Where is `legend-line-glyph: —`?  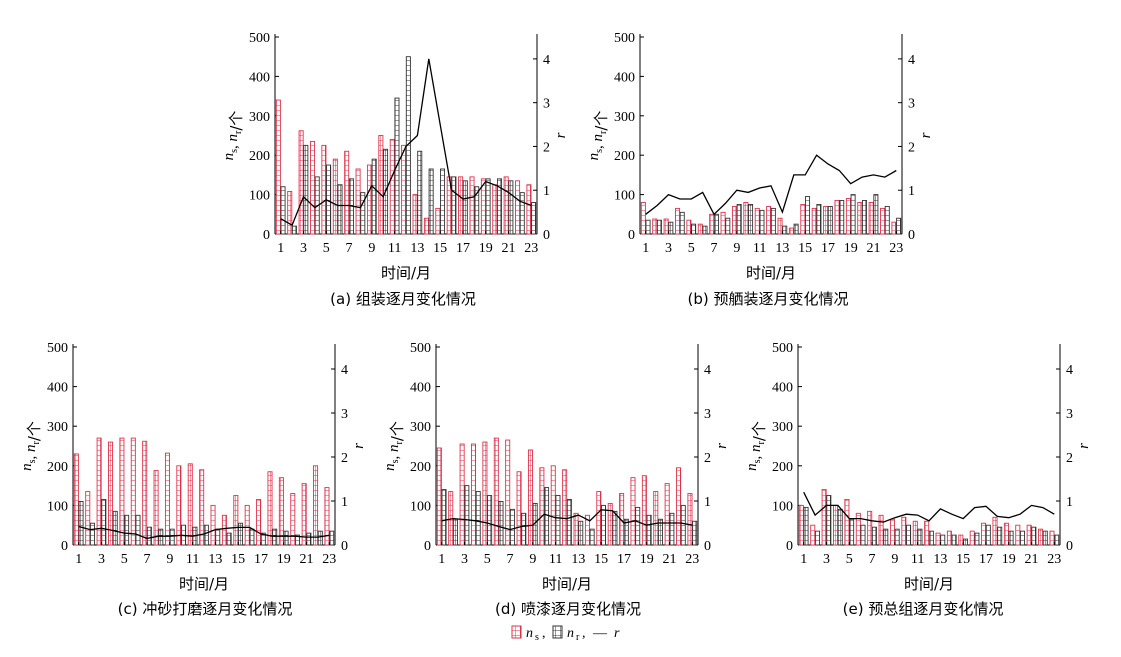 legend-line-glyph: — is located at coordinates (600, 633).